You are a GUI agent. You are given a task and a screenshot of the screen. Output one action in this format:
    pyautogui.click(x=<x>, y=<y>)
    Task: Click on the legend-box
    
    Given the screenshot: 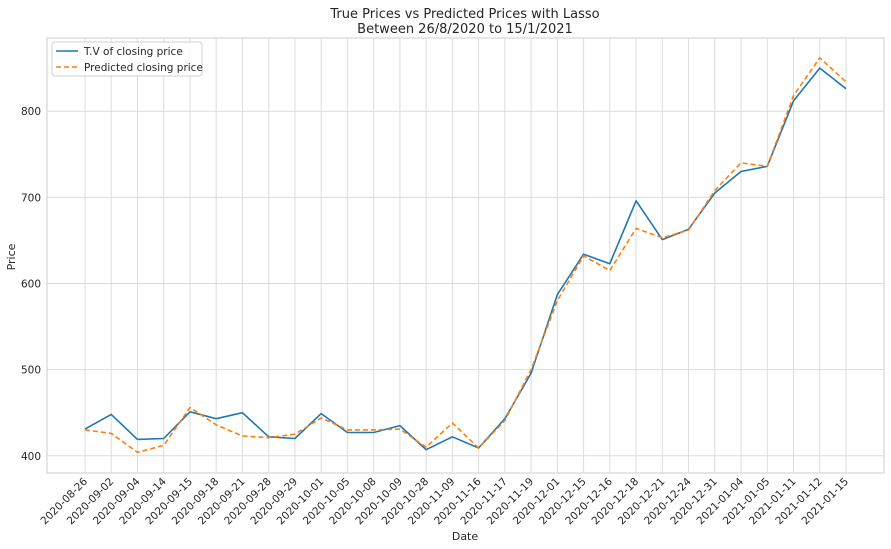 What is the action you would take?
    pyautogui.click(x=127, y=59)
    